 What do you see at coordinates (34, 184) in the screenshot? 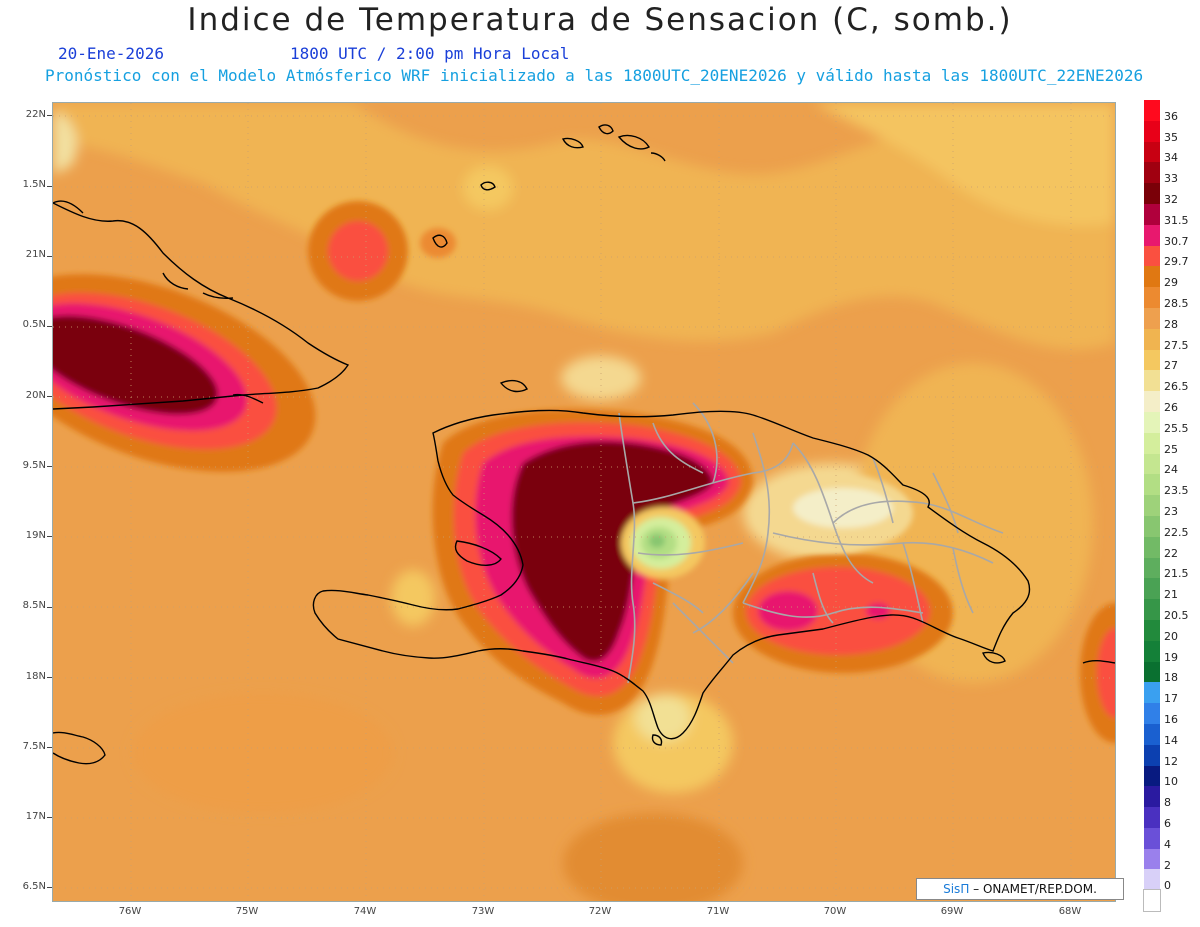
I see `y-axis-label: 1.5N` at bounding box center [34, 184].